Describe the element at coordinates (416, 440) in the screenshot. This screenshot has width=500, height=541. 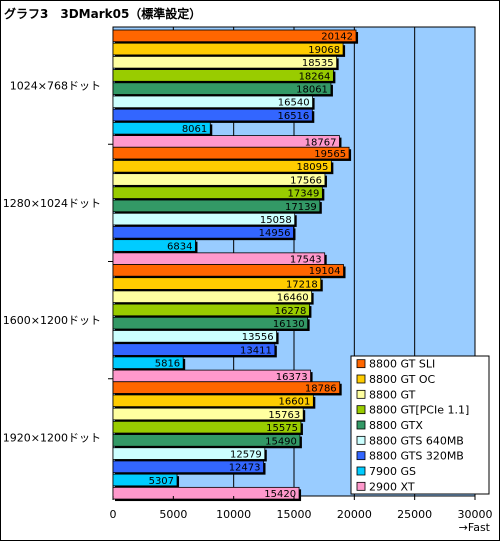
I see `legend-label: 8800 GTS 640MB` at that location.